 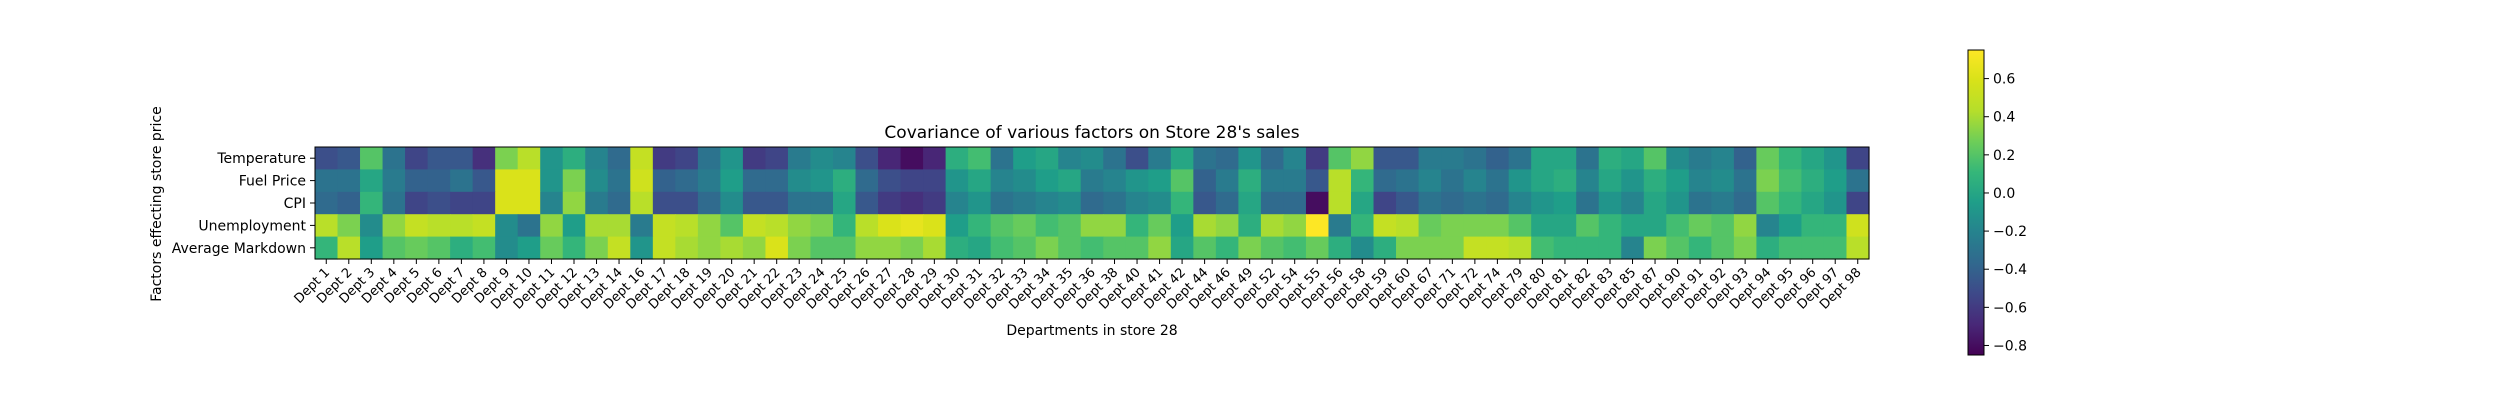 What do you see at coordinates (157, 203) in the screenshot?
I see `y-axis-label: Factors effecting store price` at bounding box center [157, 203].